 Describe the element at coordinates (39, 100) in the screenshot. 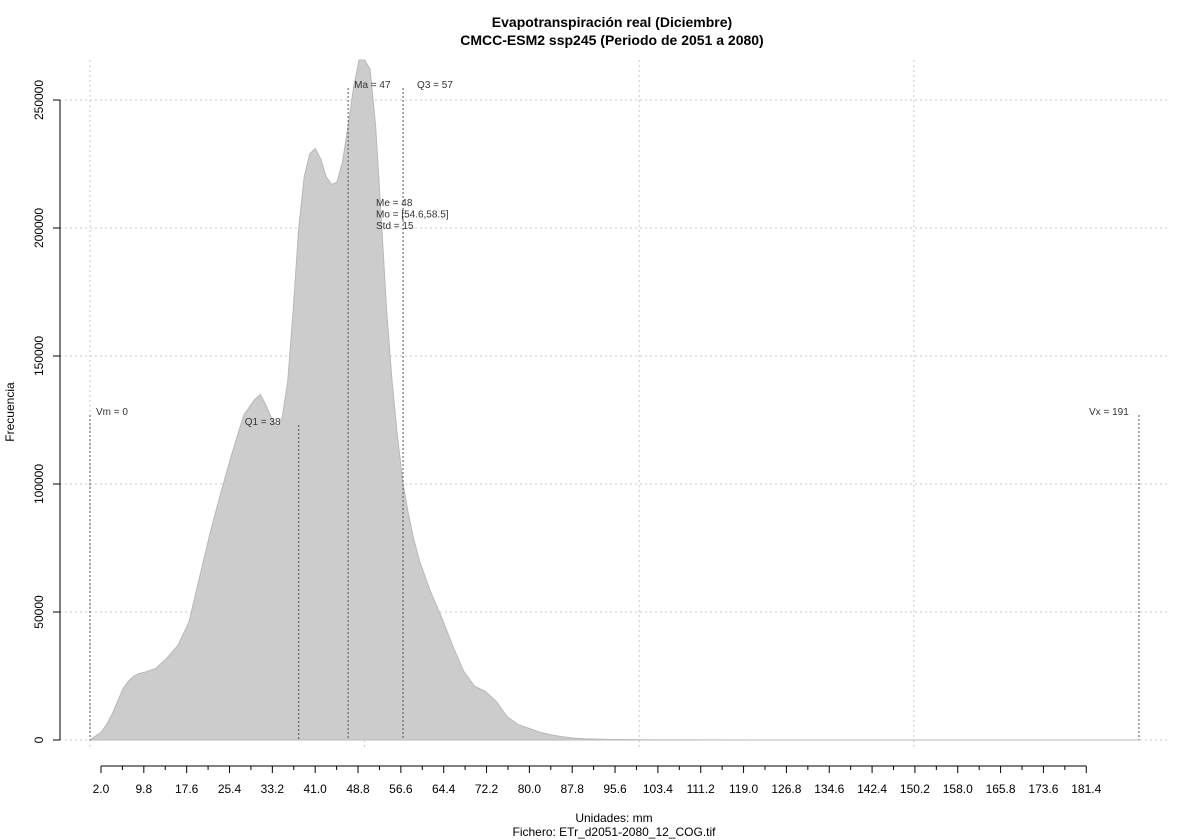

I see `y-tick-label: 250000` at that location.